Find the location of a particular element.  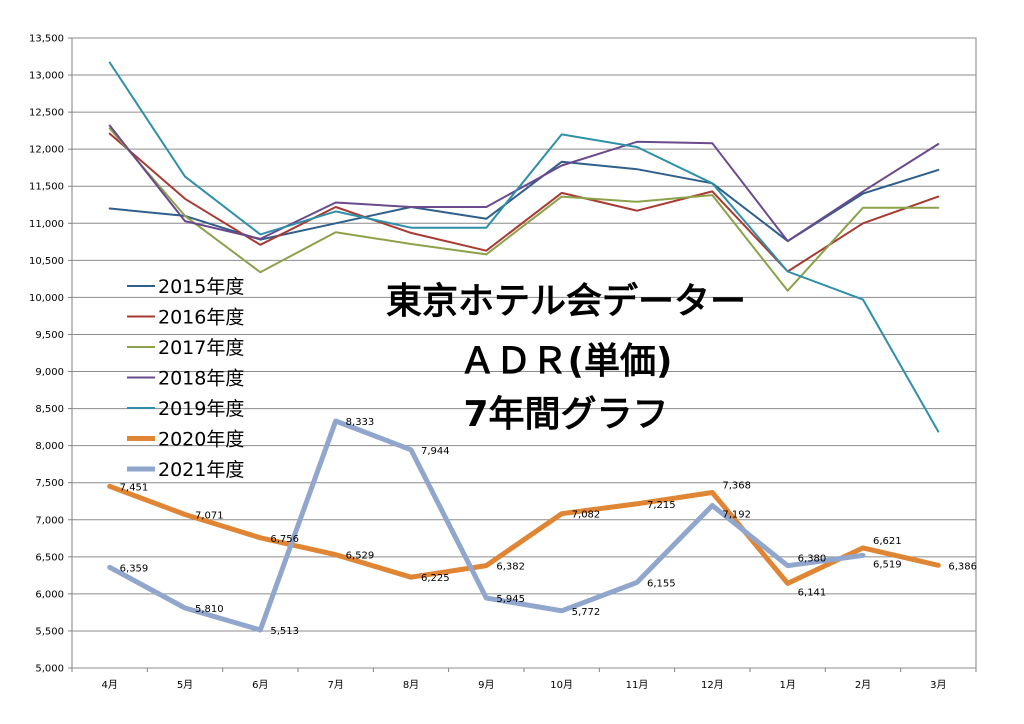

y-tick-label: 9,000 is located at coordinates (49, 372).